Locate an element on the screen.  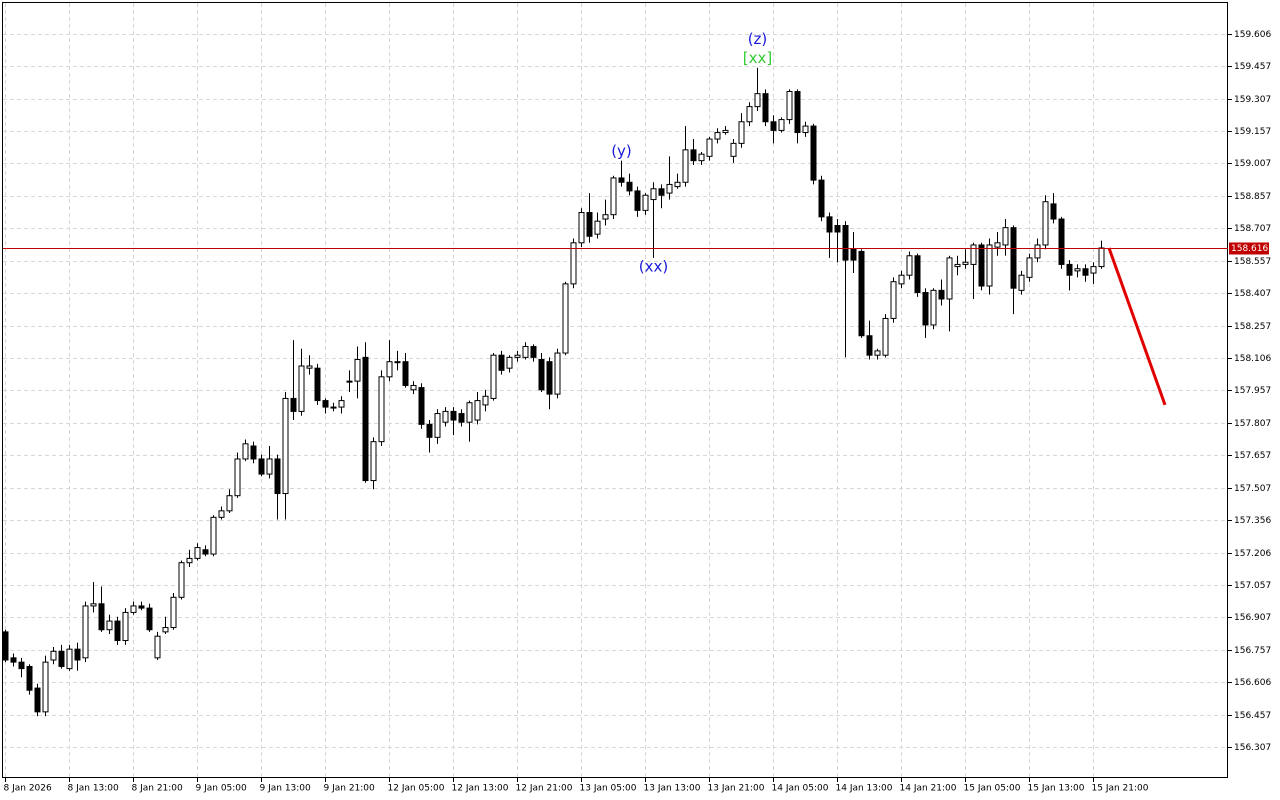
y-tick-label: 157.356 is located at coordinates (1252, 521).